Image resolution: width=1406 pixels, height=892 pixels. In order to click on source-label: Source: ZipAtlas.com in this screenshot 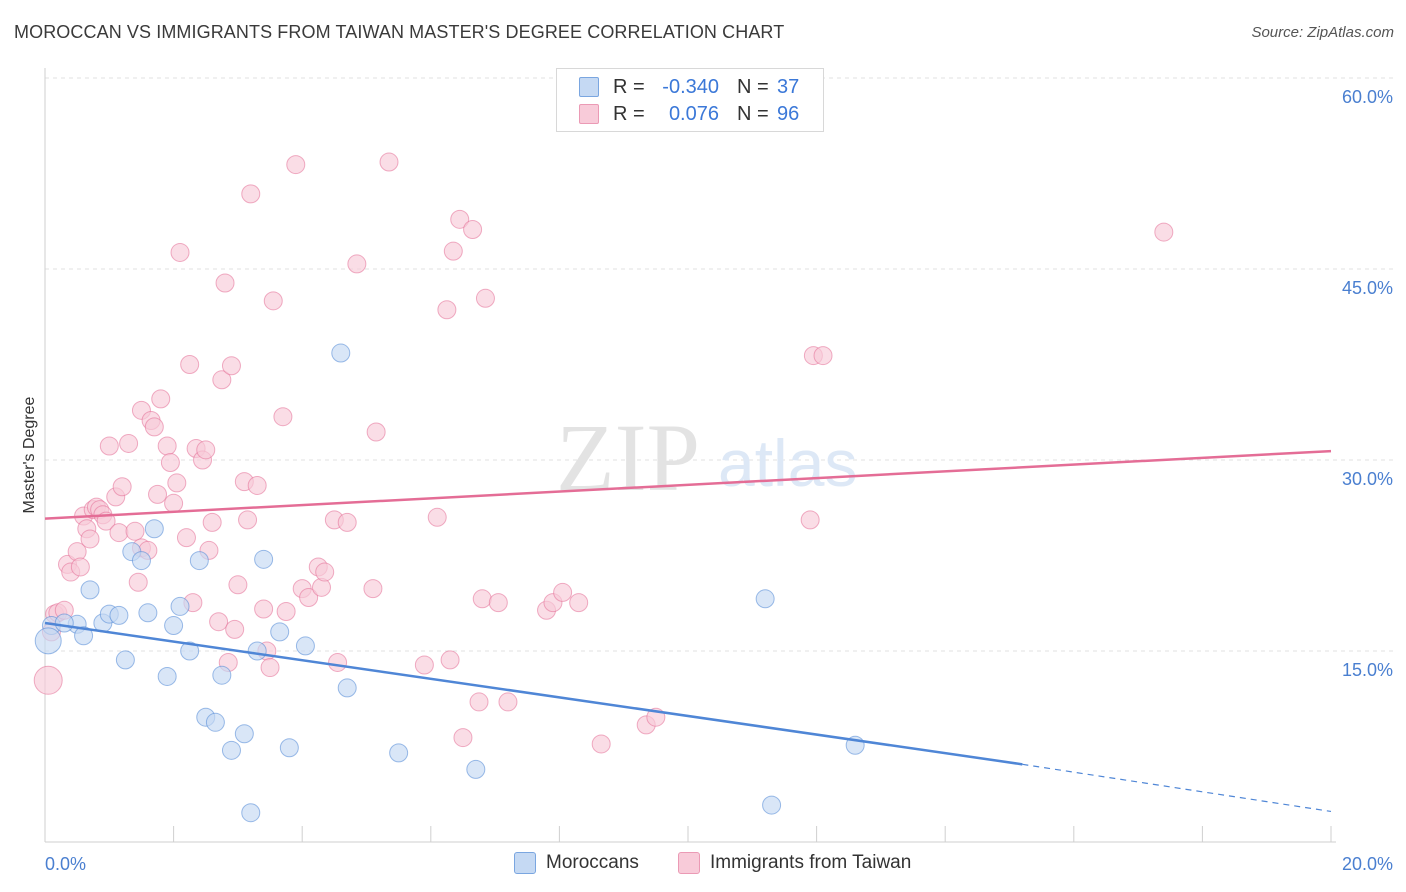, I will do `click(1322, 32)`.